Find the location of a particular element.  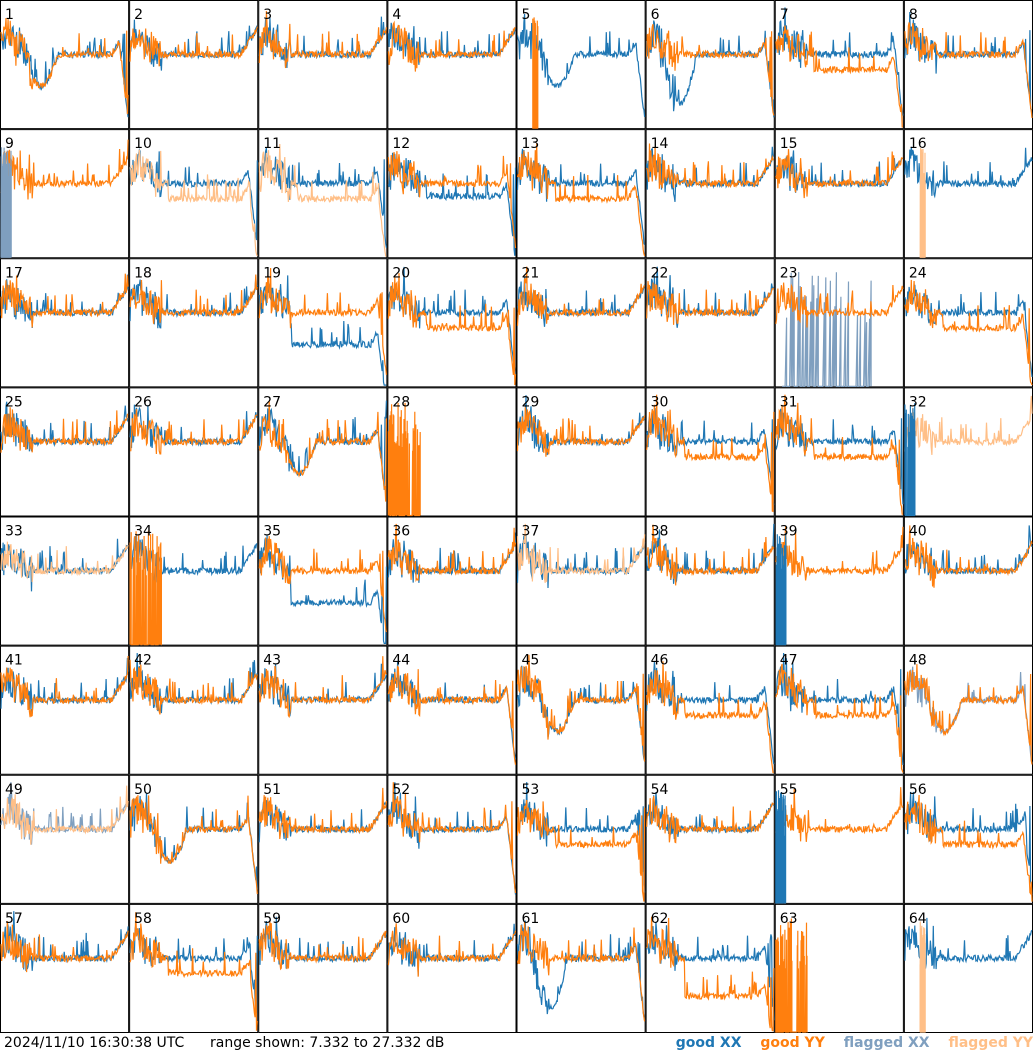

panel-label: 37 is located at coordinates (531, 532).